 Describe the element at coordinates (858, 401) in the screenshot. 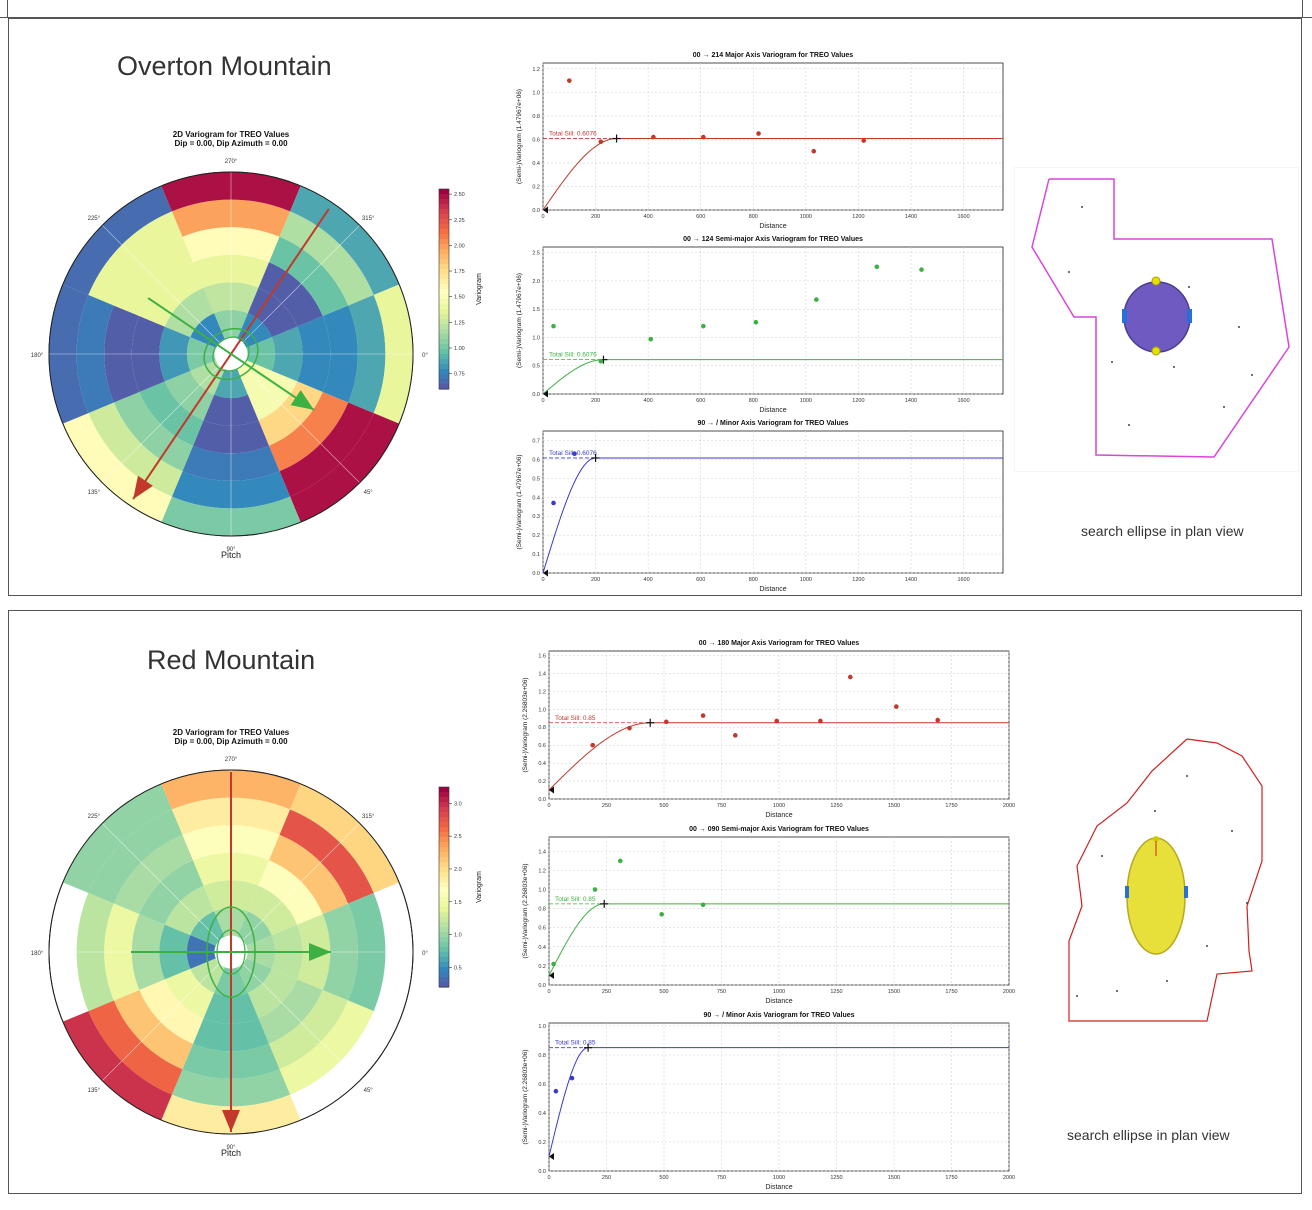

I see `x-tick-label: 1200` at that location.